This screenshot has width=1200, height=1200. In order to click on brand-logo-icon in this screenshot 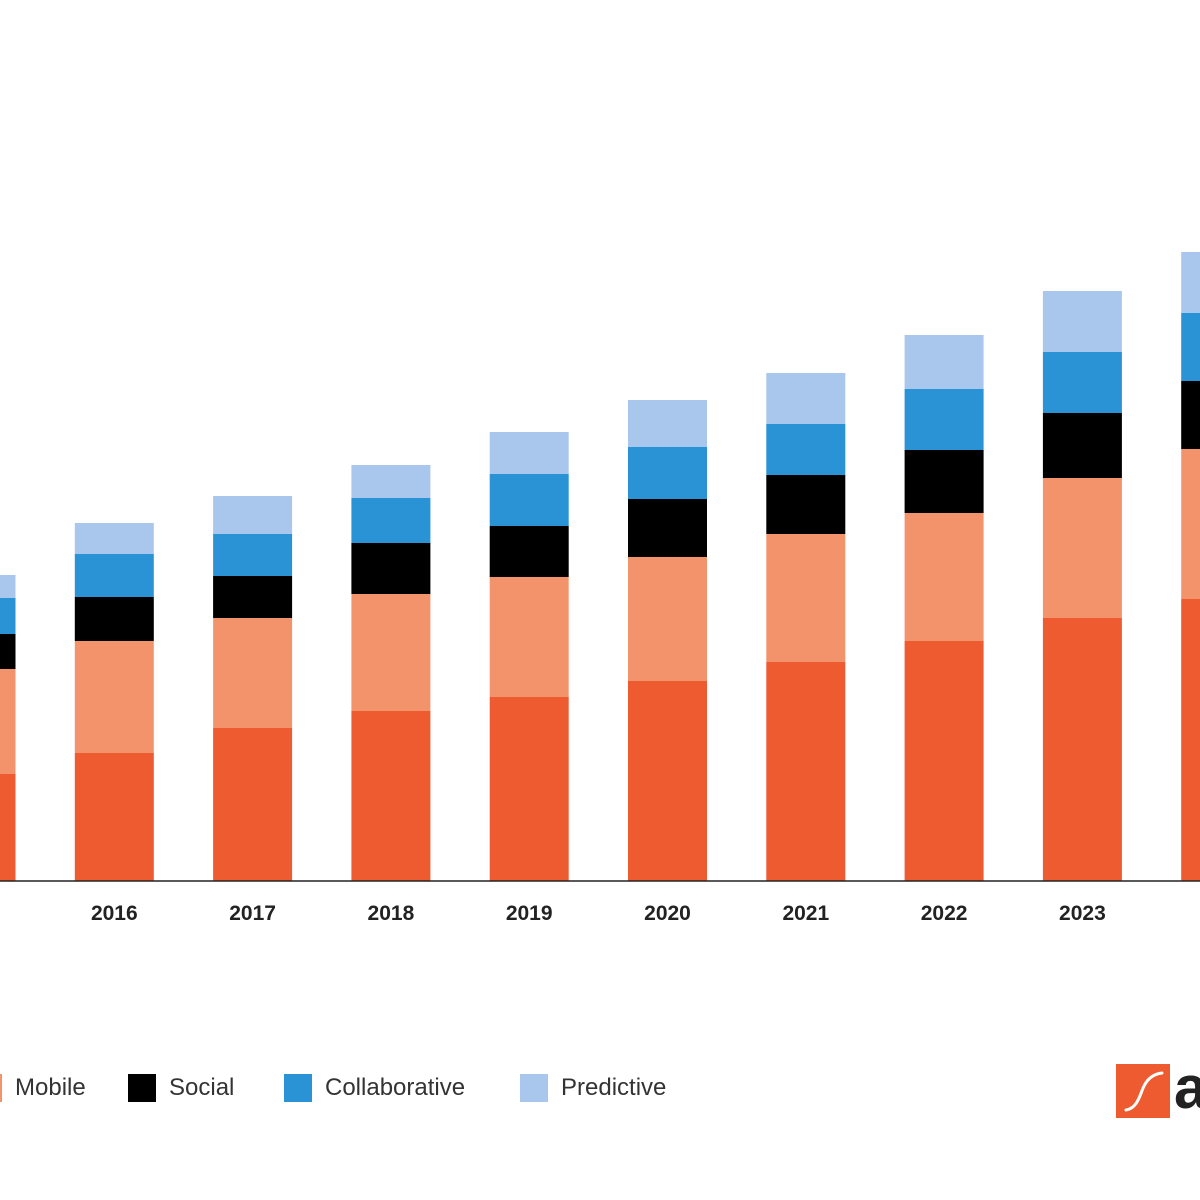, I will do `click(1143, 1091)`.